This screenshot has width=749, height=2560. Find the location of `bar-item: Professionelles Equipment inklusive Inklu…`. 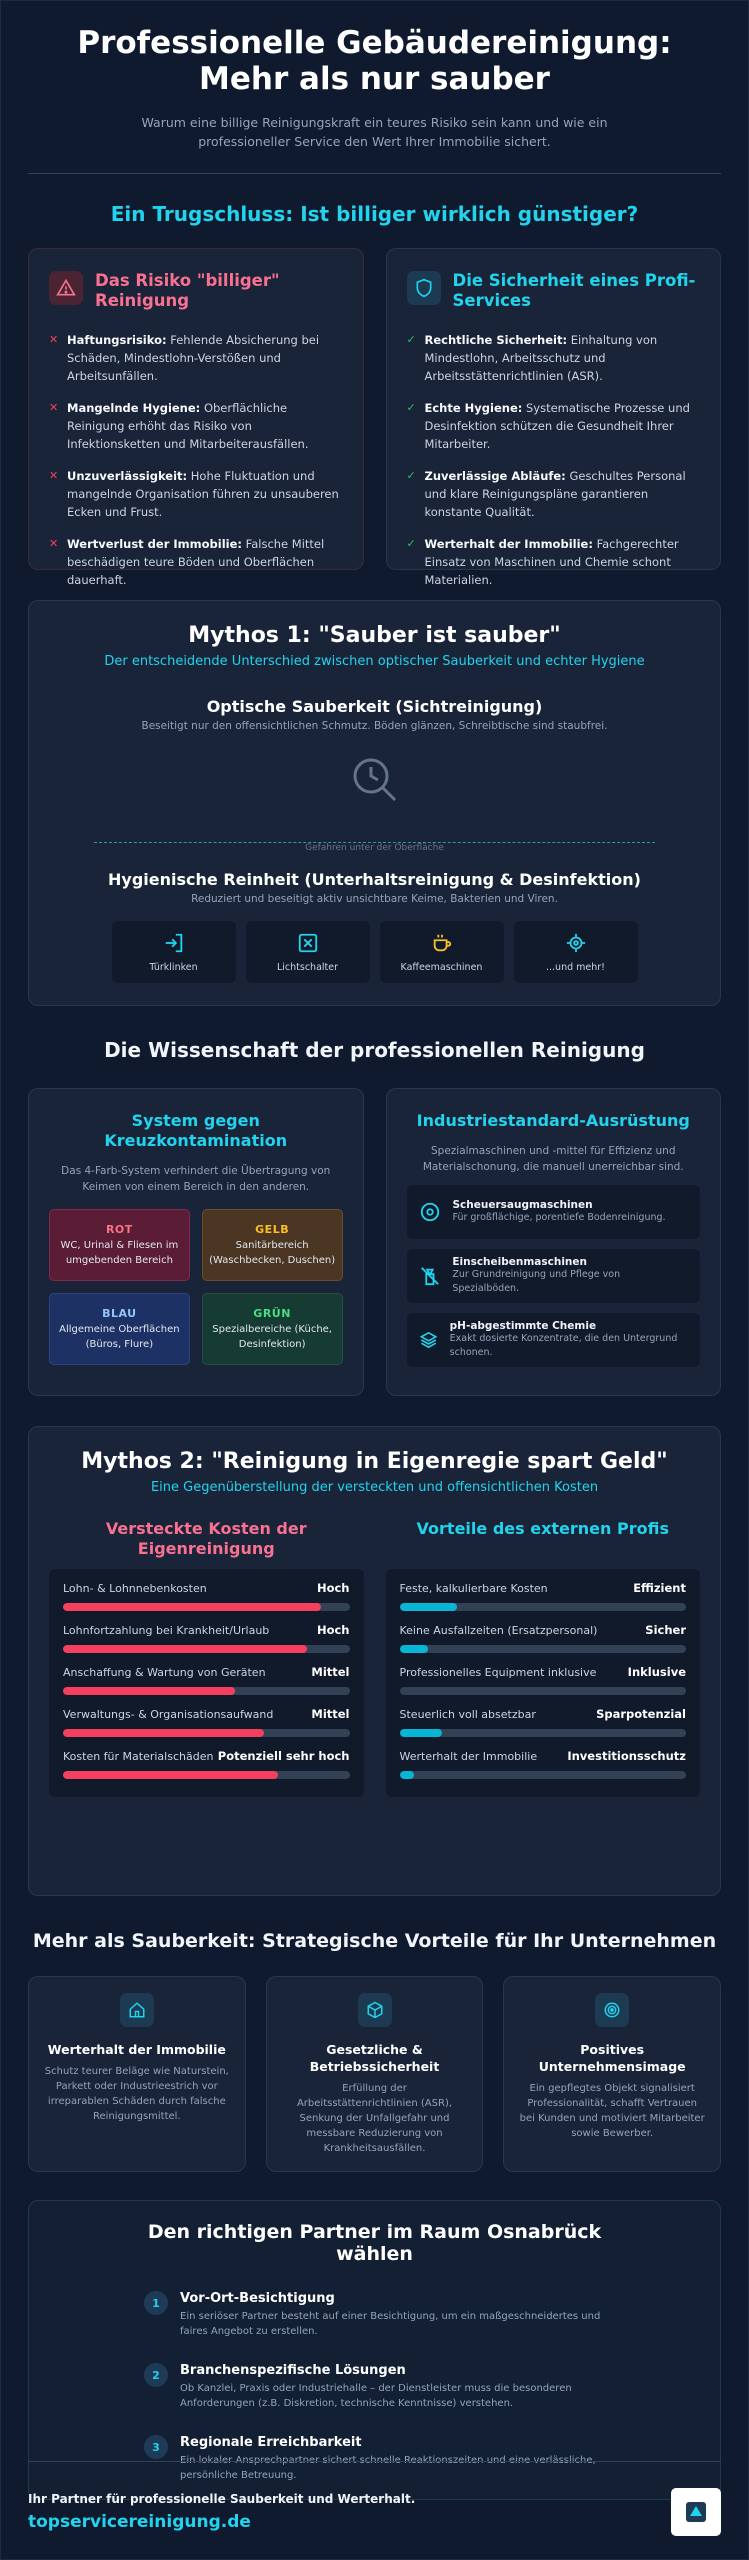

bar-item: Professionelles Equipment inklusive Inklu… is located at coordinates (542, 1680).